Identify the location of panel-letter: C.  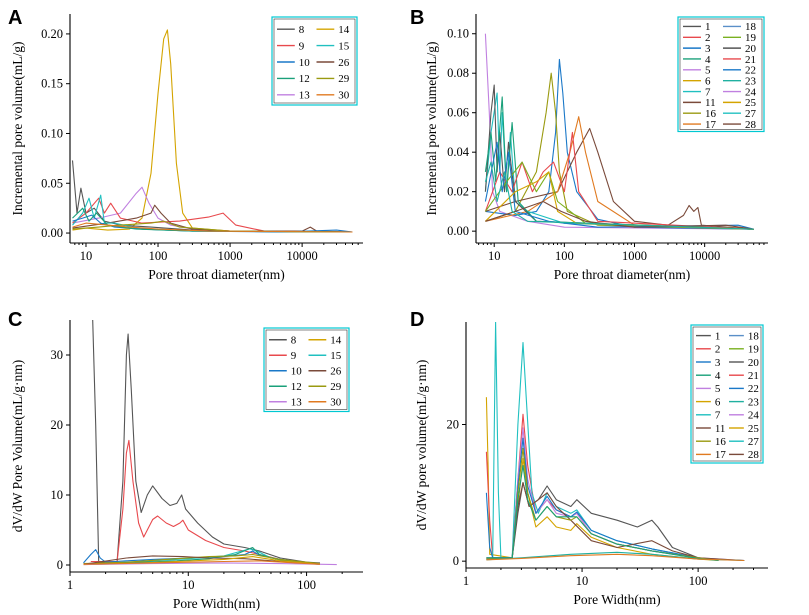
(15, 320).